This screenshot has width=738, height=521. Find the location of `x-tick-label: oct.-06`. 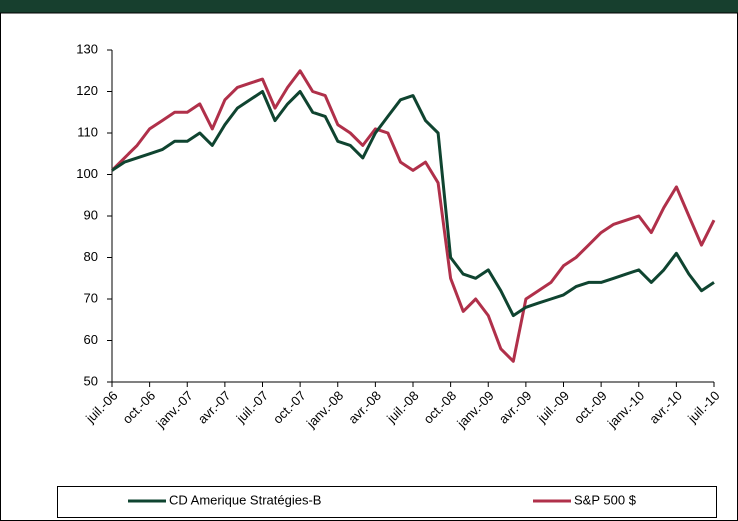

x-tick-label: oct.-06 is located at coordinates (138, 407).